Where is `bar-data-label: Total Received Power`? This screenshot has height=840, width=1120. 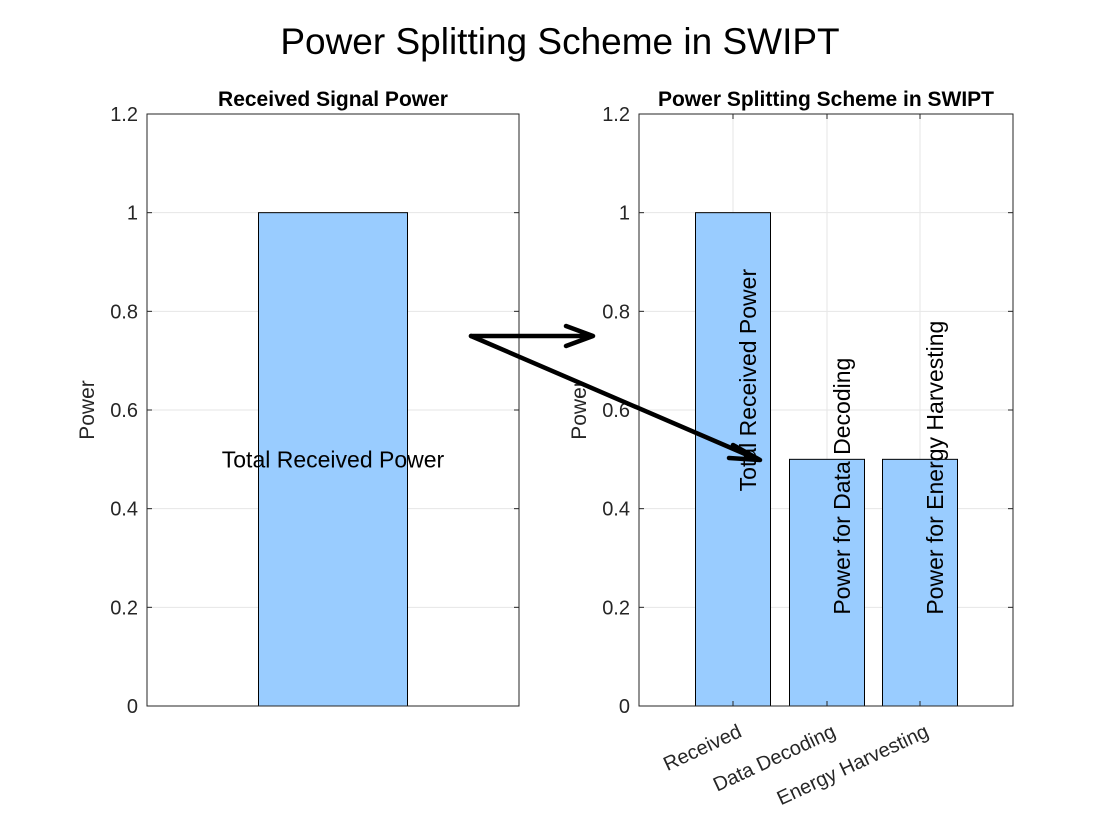 bar-data-label: Total Received Power is located at coordinates (333, 459).